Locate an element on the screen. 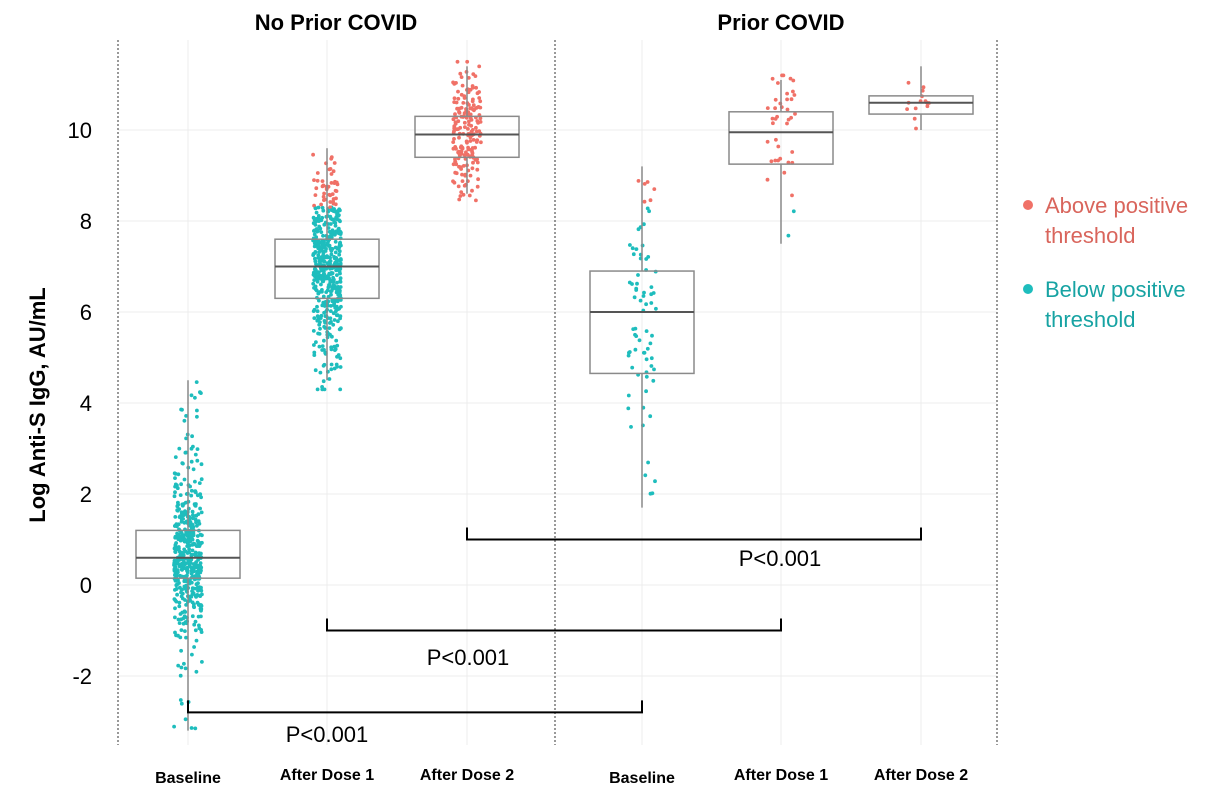 Image resolution: width=1226 pixels, height=794 pixels. y-axis-label: Log Anti-S IgG, AU/mL is located at coordinates (37, 404).